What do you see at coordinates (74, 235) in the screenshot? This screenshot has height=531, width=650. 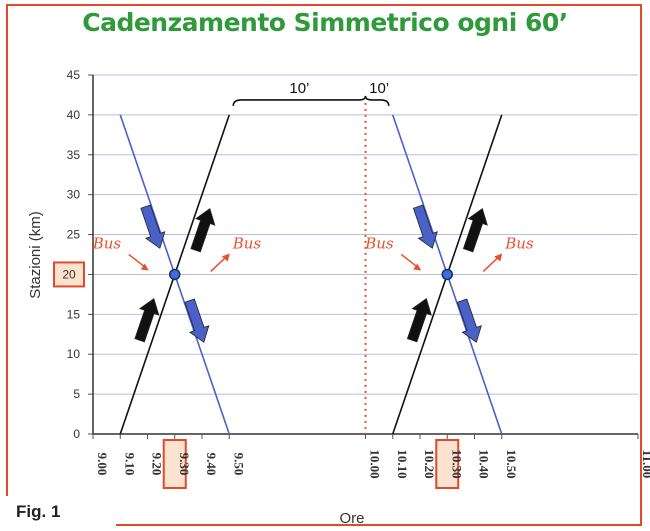 I see `y-tick-label: 25` at bounding box center [74, 235].